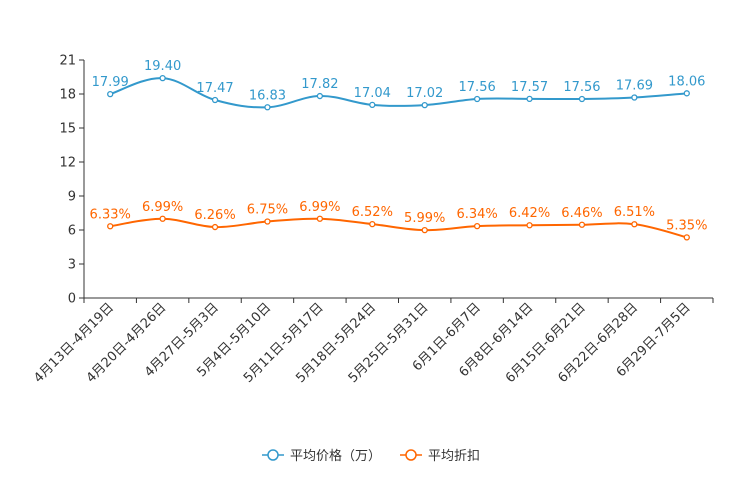 The width and height of the screenshot is (744, 496). I want to click on data-label: 17.57, so click(529, 87).